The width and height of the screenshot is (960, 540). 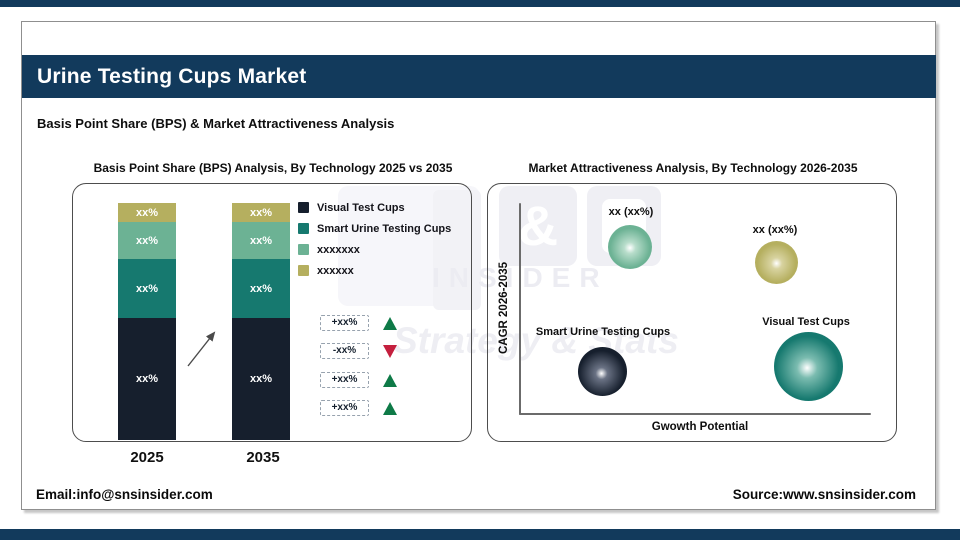 What do you see at coordinates (147, 457) in the screenshot?
I see `year-label-2025: 2025` at bounding box center [147, 457].